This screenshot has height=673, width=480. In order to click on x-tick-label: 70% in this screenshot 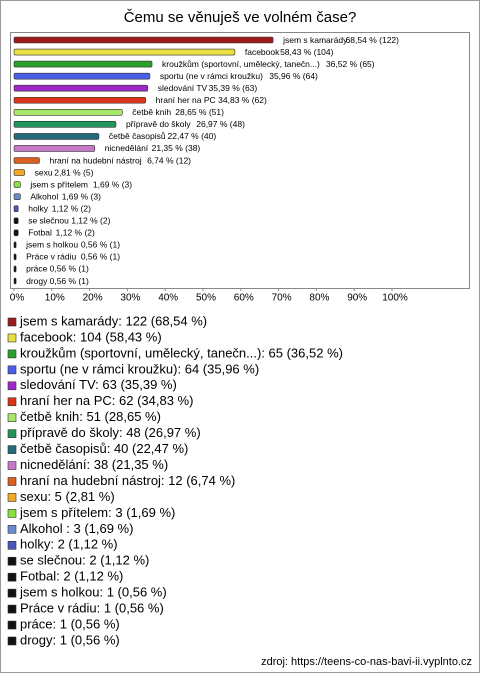, I will do `click(282, 298)`.